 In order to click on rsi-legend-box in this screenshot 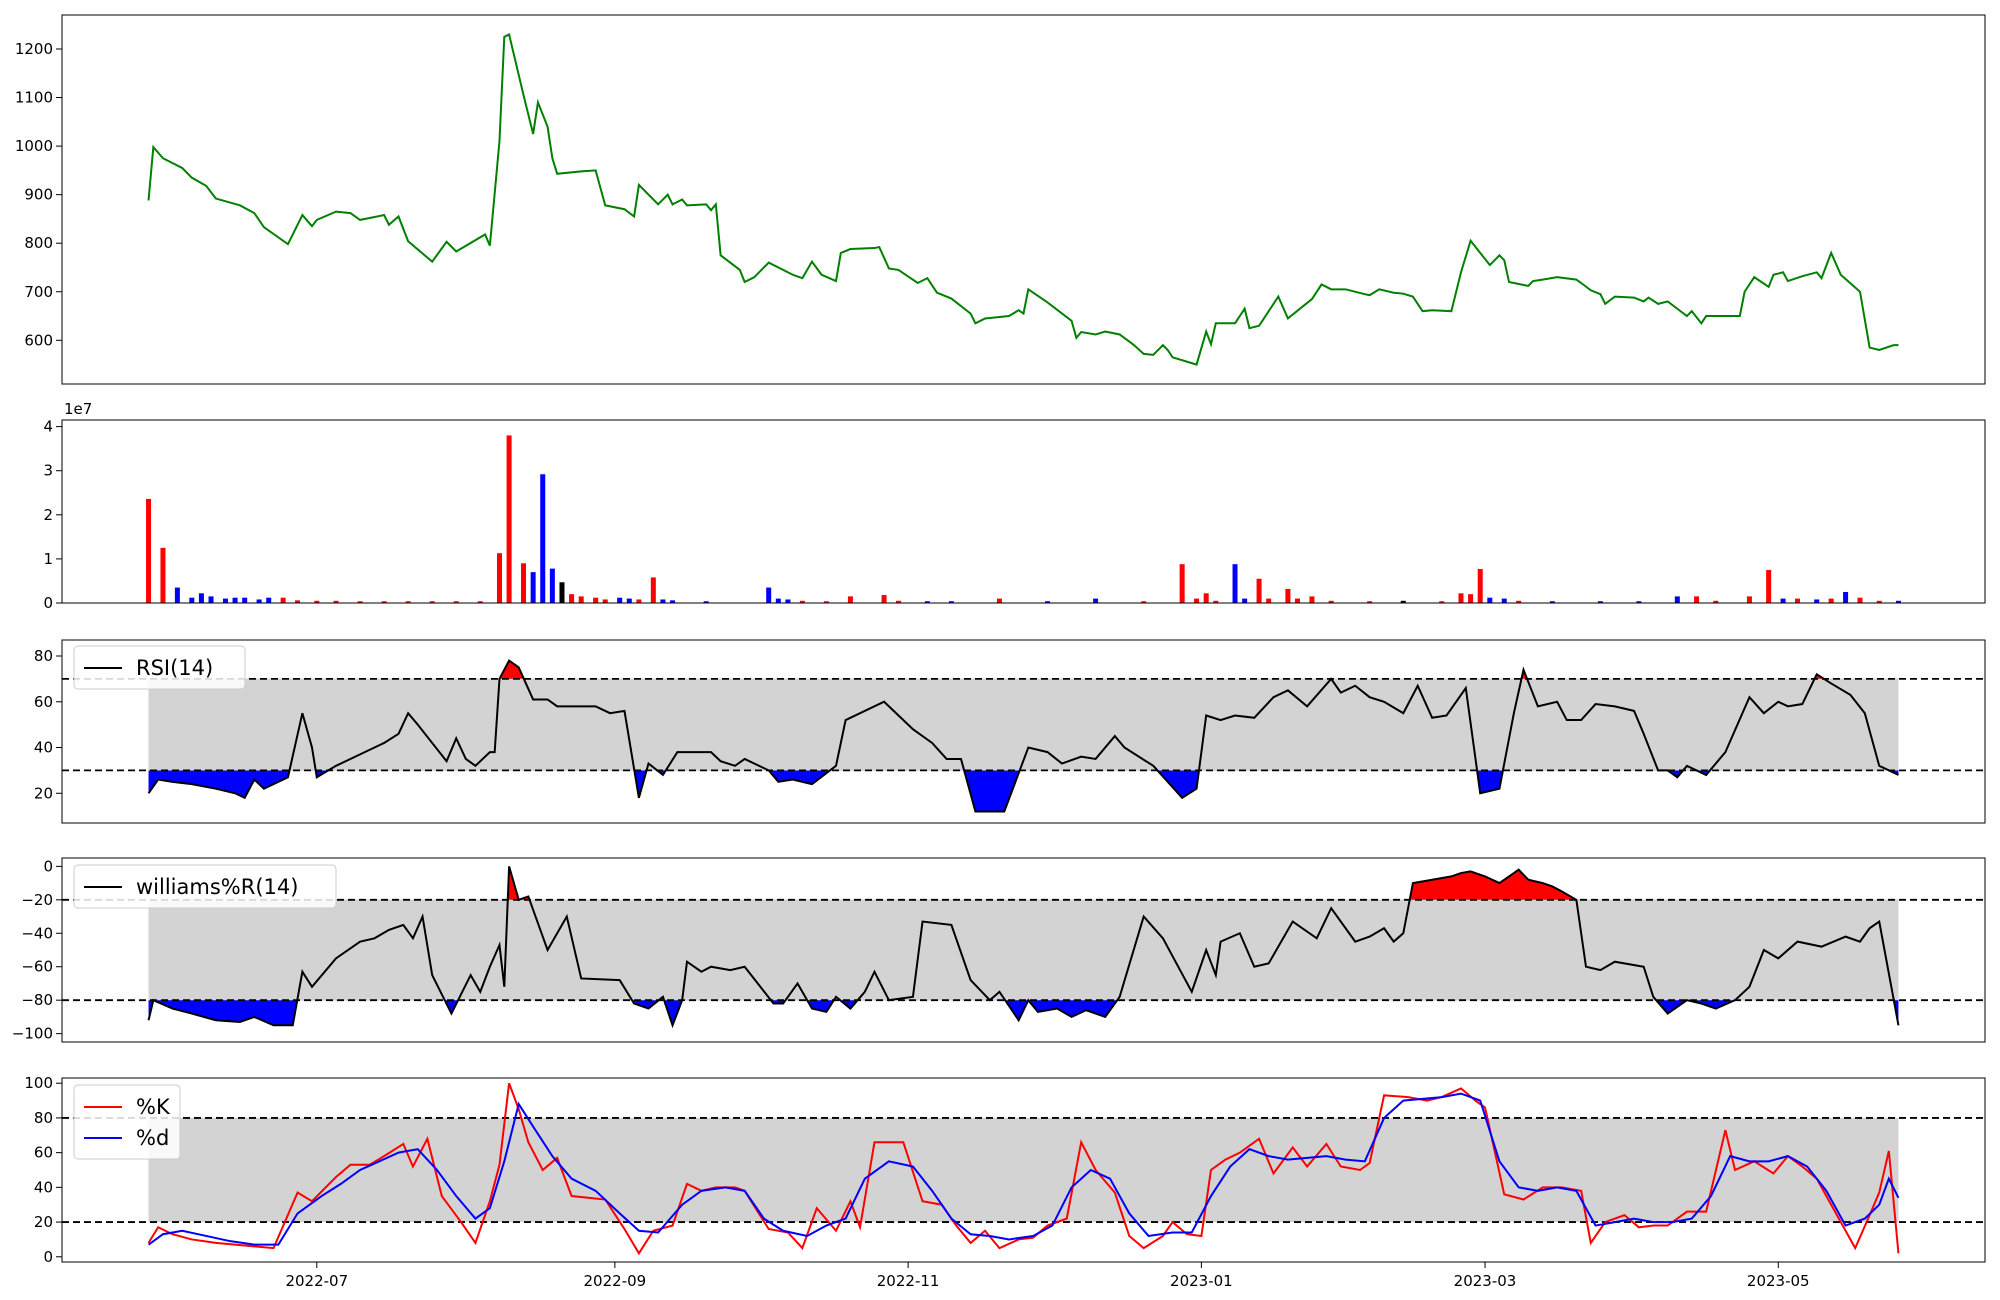, I will do `click(159, 667)`.